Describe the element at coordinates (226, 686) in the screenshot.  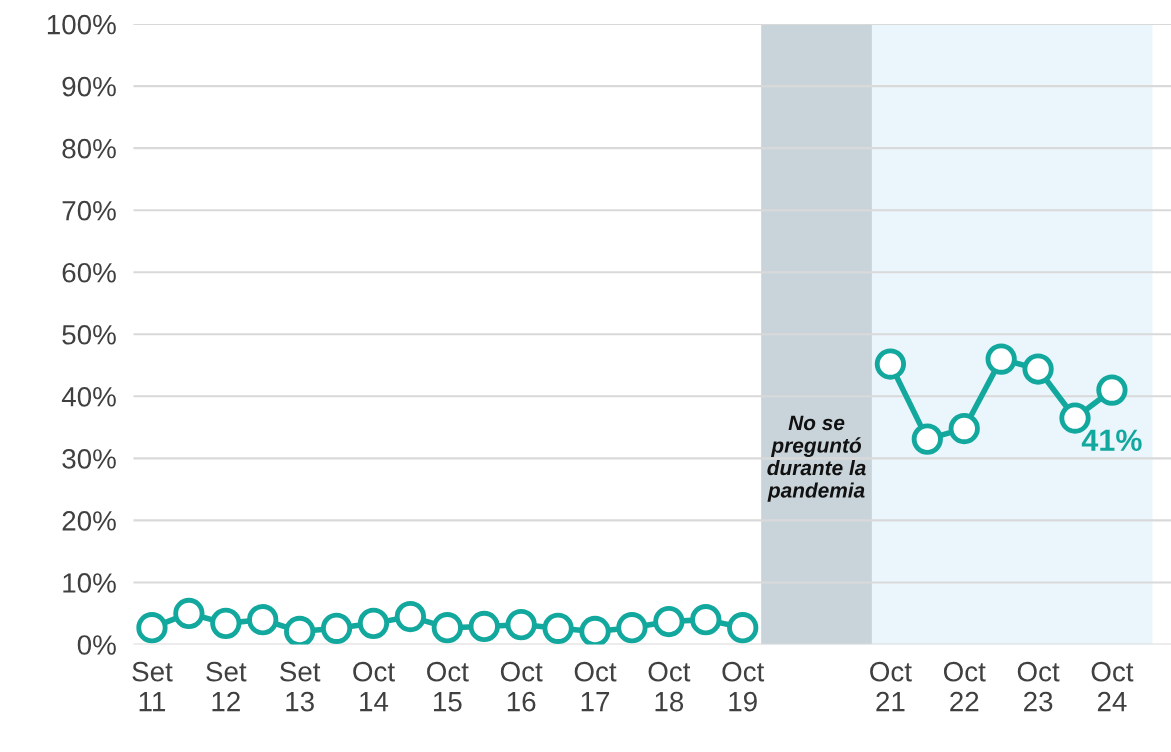
I see `x-tick-label: Set 12` at that location.